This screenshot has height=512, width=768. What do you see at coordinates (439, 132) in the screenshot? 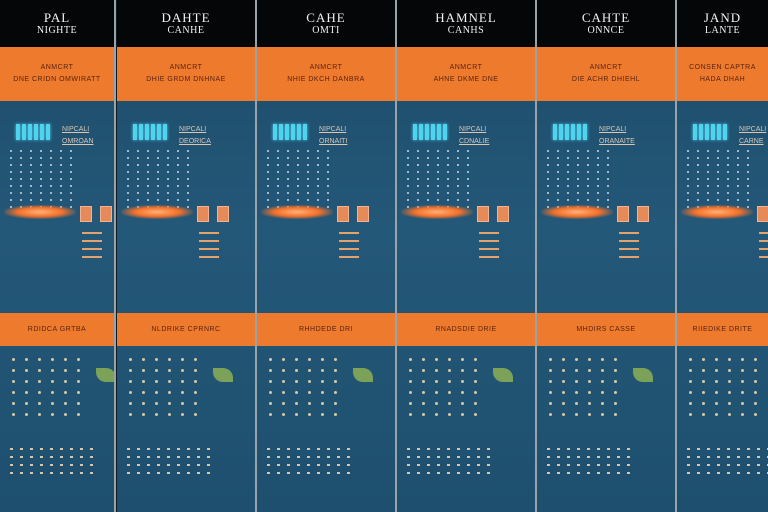
I see `level-bar` at bounding box center [439, 132].